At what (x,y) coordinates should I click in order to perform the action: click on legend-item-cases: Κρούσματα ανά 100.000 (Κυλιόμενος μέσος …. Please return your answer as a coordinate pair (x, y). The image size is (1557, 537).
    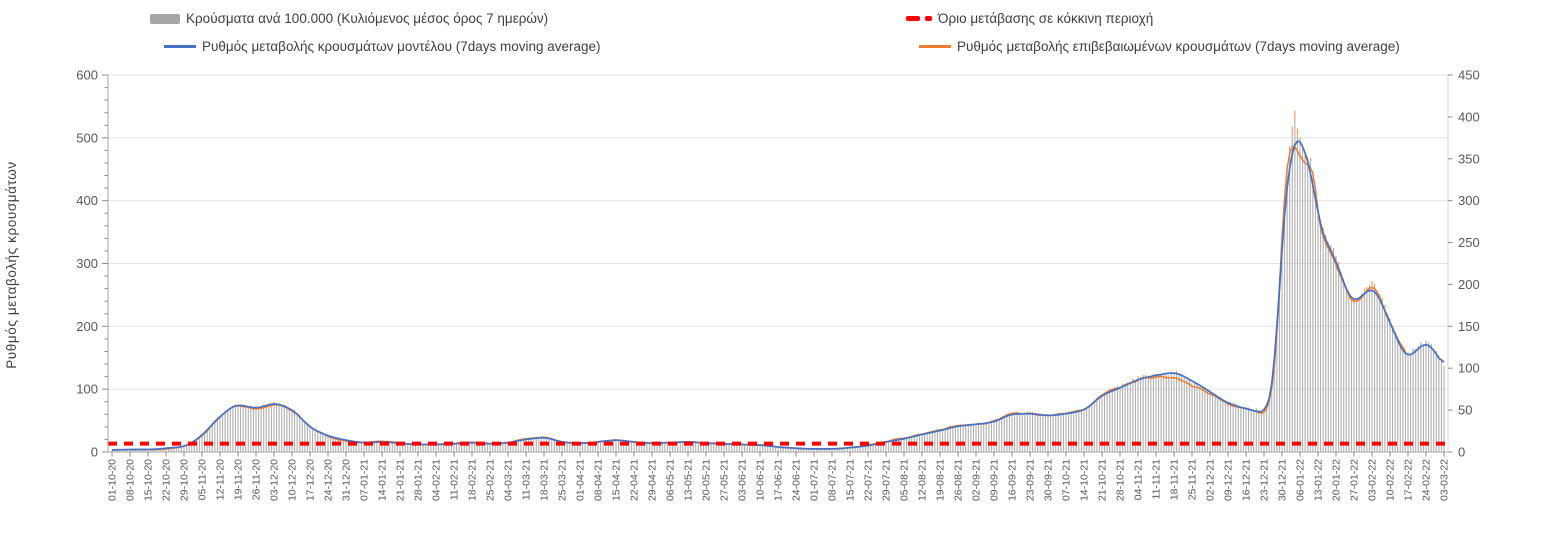
    Looking at the image, I should click on (349, 18).